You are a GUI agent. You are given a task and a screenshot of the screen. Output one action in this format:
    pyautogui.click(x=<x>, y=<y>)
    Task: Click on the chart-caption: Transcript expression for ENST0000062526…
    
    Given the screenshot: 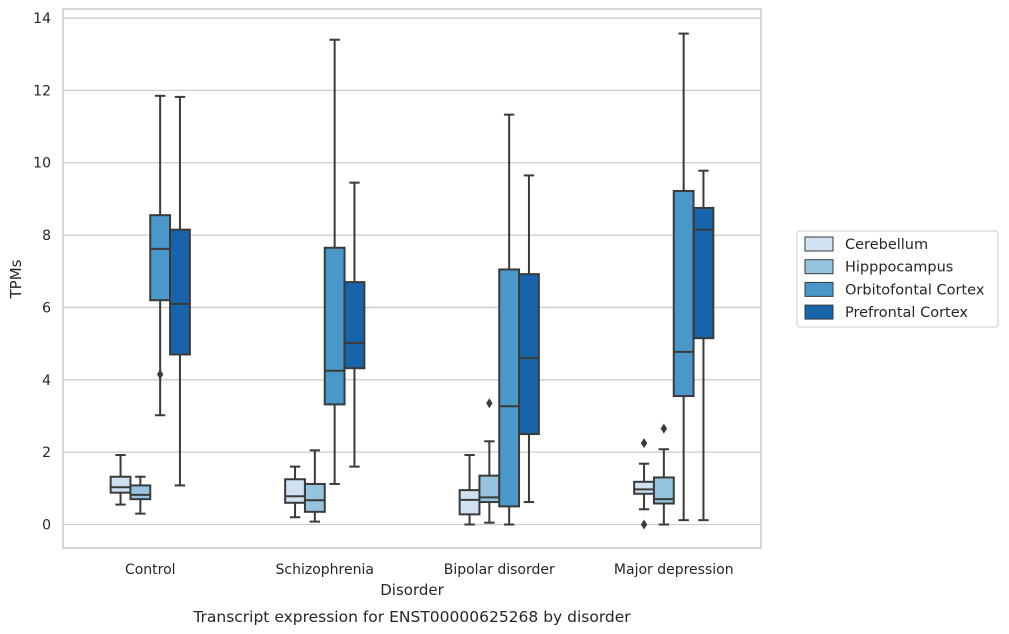 What is the action you would take?
    pyautogui.click(x=411, y=617)
    